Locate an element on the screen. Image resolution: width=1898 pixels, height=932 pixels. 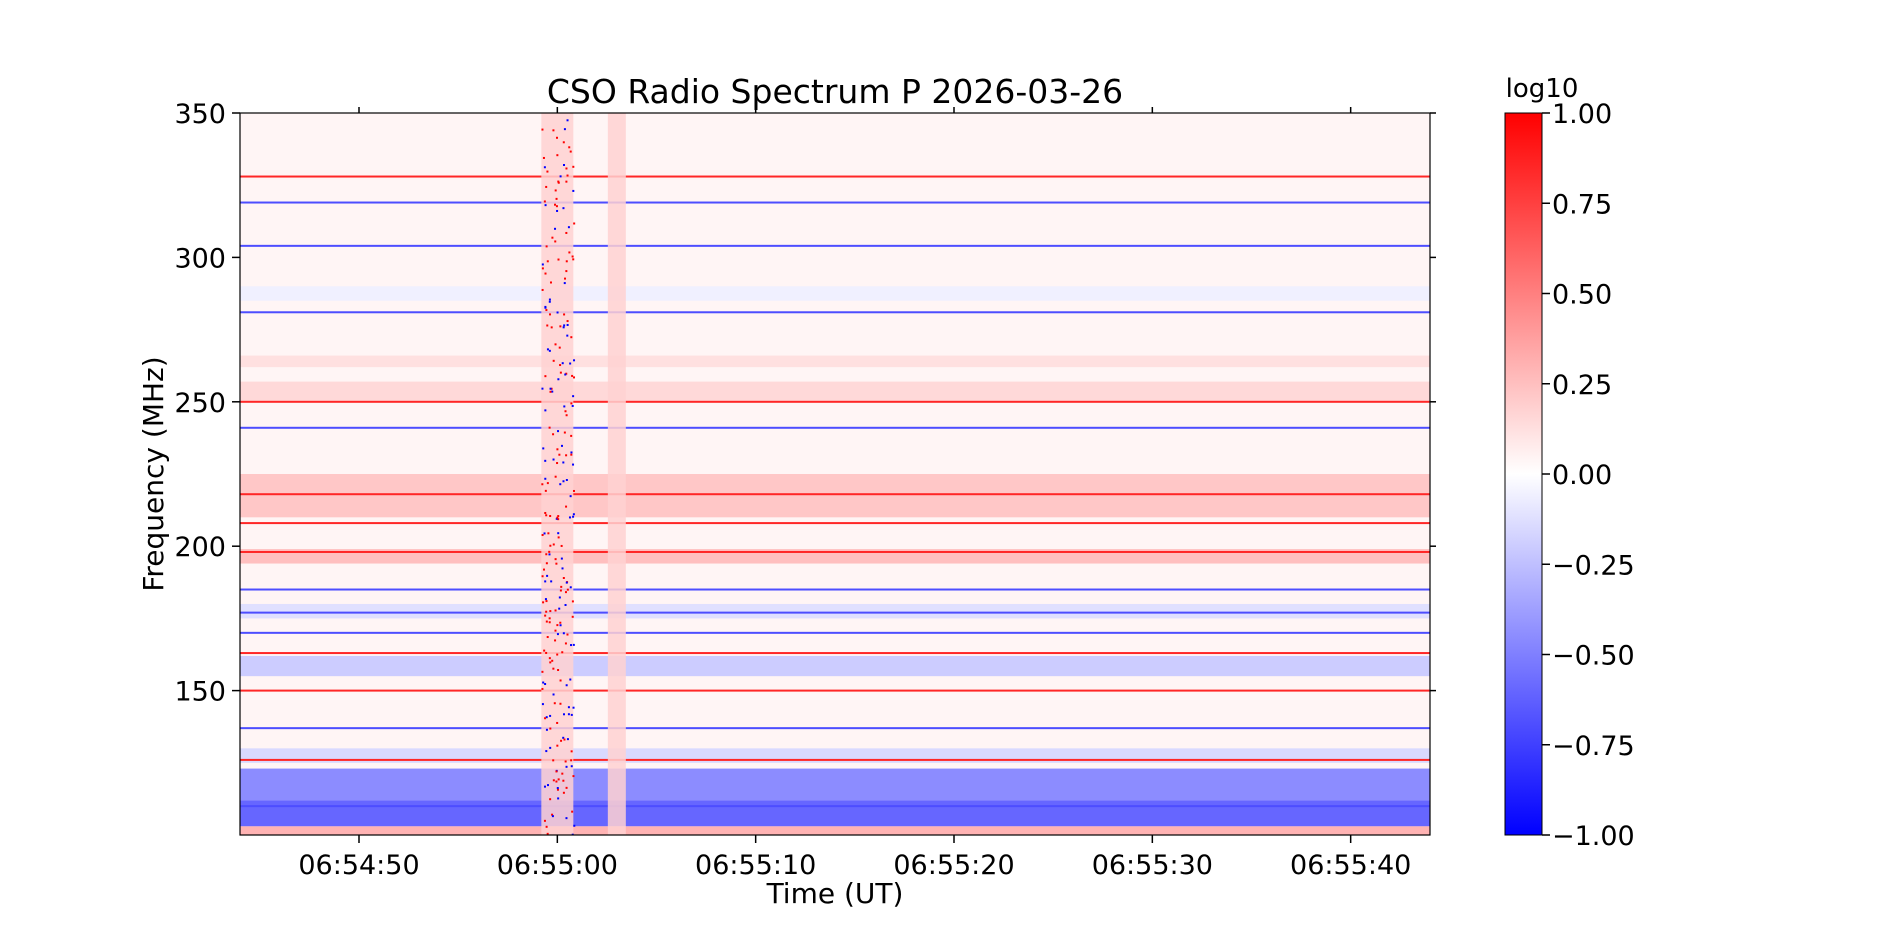
x-axis-label: Time (UT) is located at coordinates (835, 893).